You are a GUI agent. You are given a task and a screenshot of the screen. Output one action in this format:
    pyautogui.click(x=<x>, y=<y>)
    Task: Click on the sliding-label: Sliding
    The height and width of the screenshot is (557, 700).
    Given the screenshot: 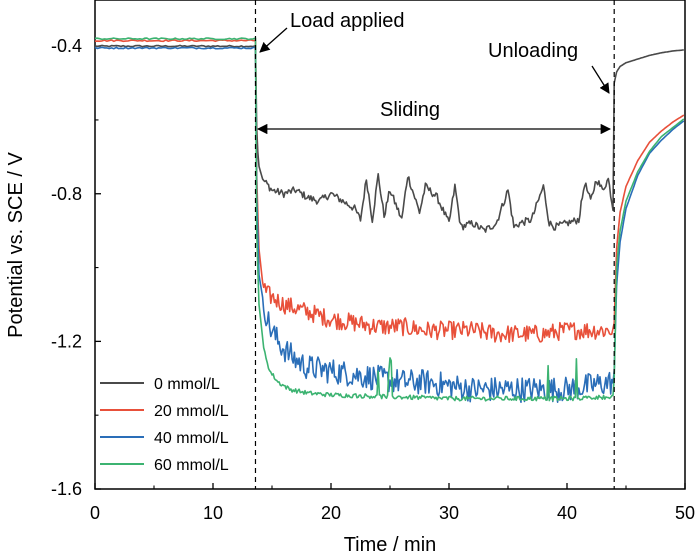 What is the action you would take?
    pyautogui.click(x=410, y=110)
    